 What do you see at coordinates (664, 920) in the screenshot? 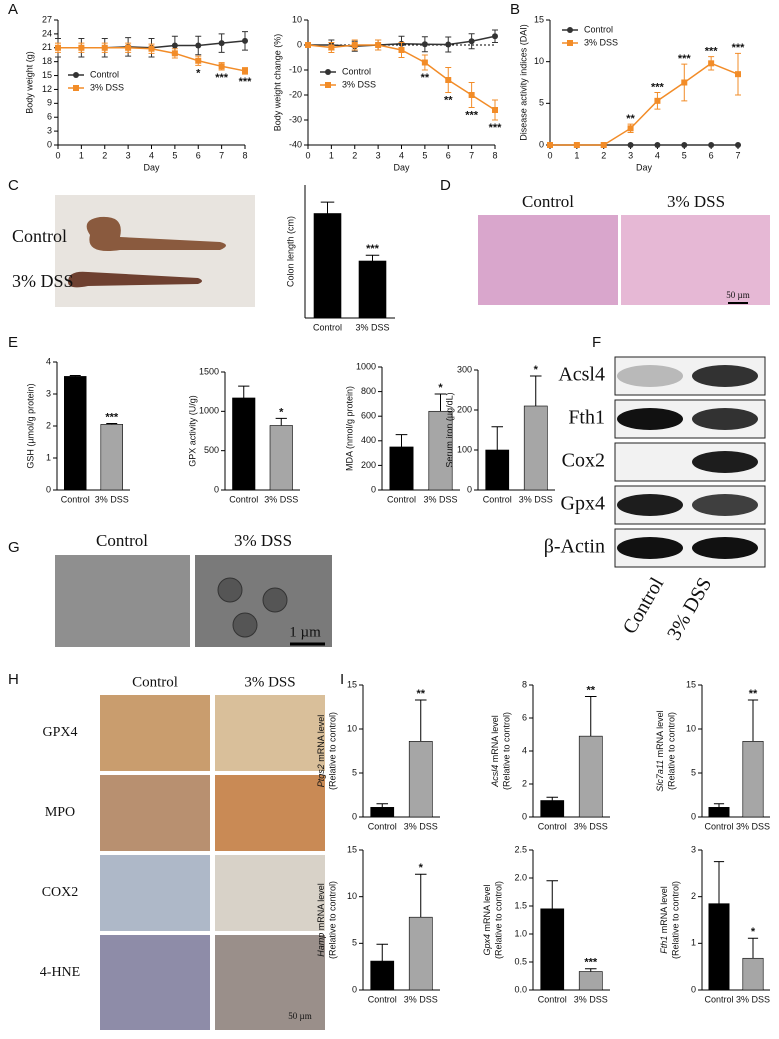
I see `y-axis-label: Fth1 mRNA level` at bounding box center [664, 920].